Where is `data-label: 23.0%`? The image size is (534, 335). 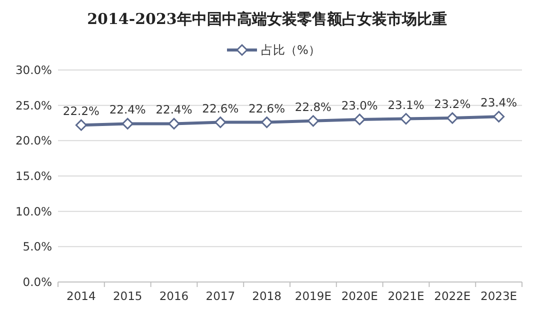 data-label: 23.0% is located at coordinates (359, 105).